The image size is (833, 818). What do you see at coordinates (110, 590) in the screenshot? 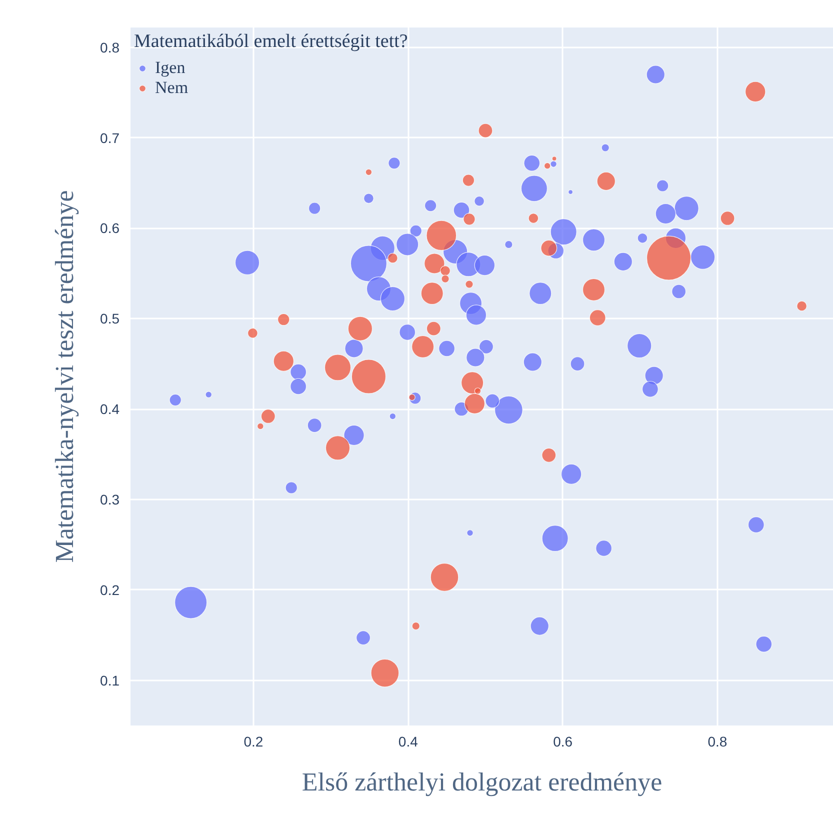
I see `y-tick-label: 0.2` at bounding box center [110, 590].